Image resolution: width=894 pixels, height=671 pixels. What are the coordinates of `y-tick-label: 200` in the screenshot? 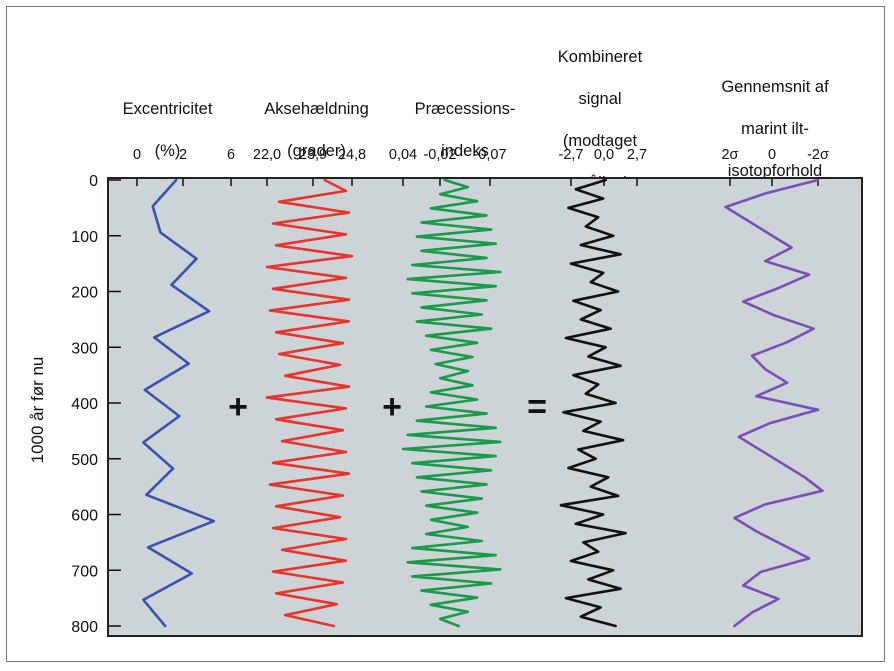 It's located at (84, 293).